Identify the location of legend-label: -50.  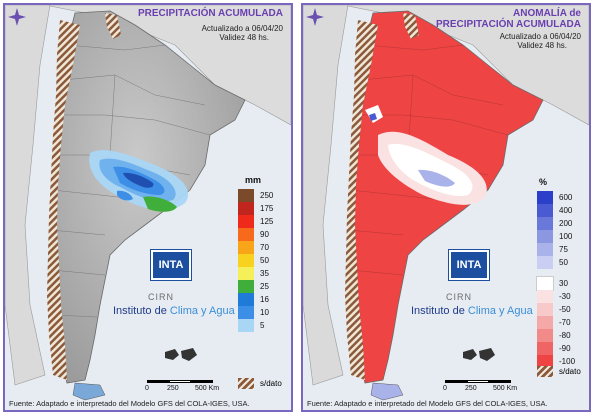
(565, 309).